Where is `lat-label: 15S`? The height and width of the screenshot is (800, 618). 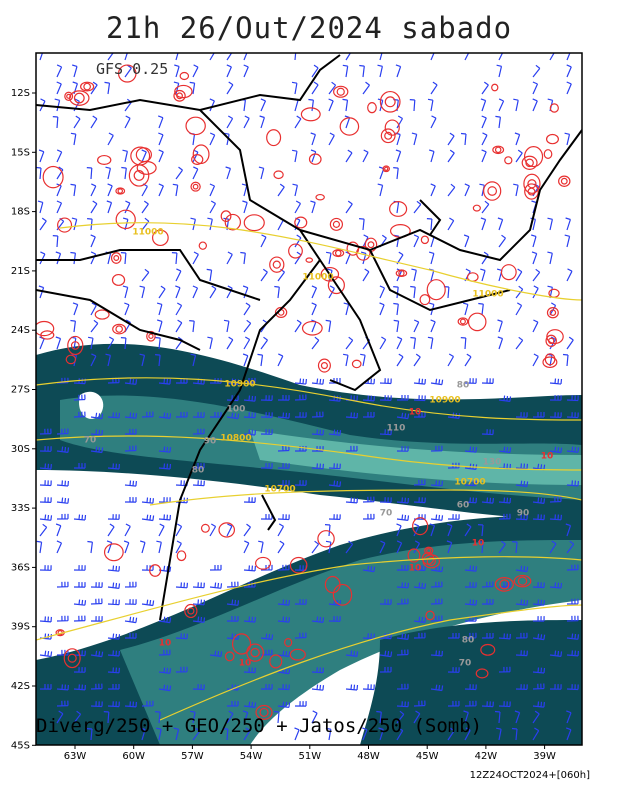
lat-label: 15S is located at coordinates (20, 152).